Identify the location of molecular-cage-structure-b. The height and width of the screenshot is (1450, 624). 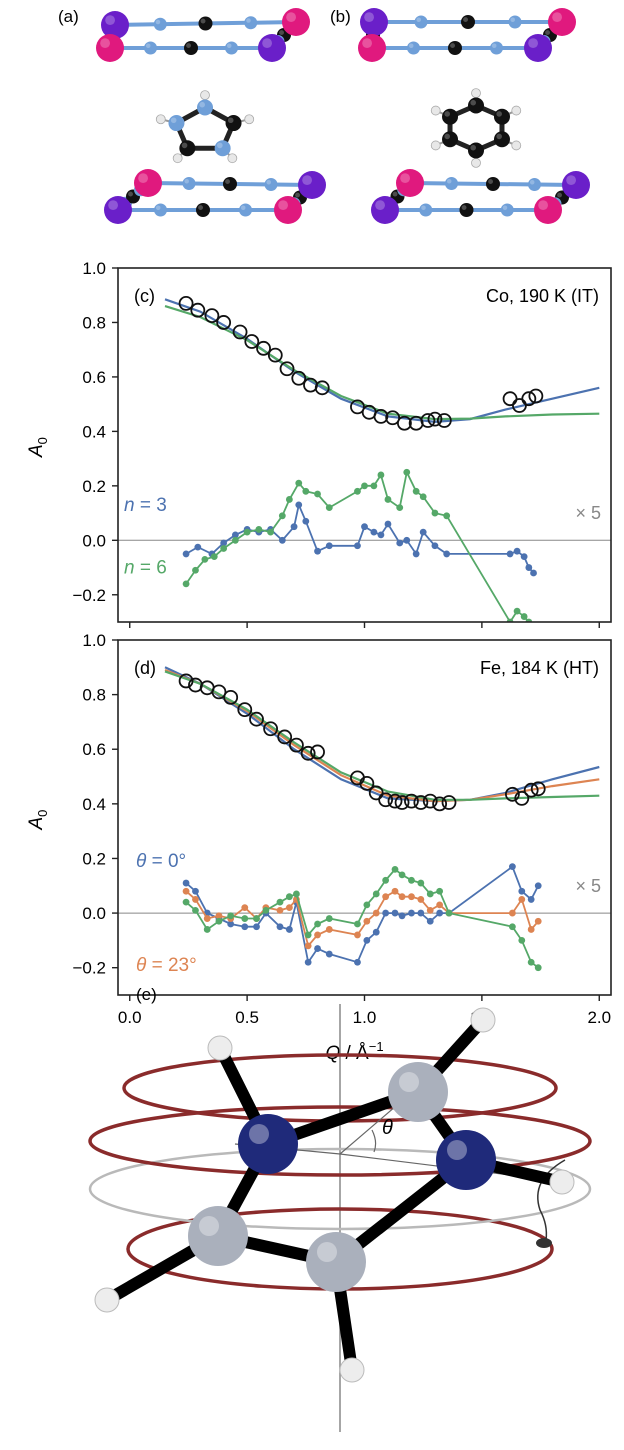
(474, 116).